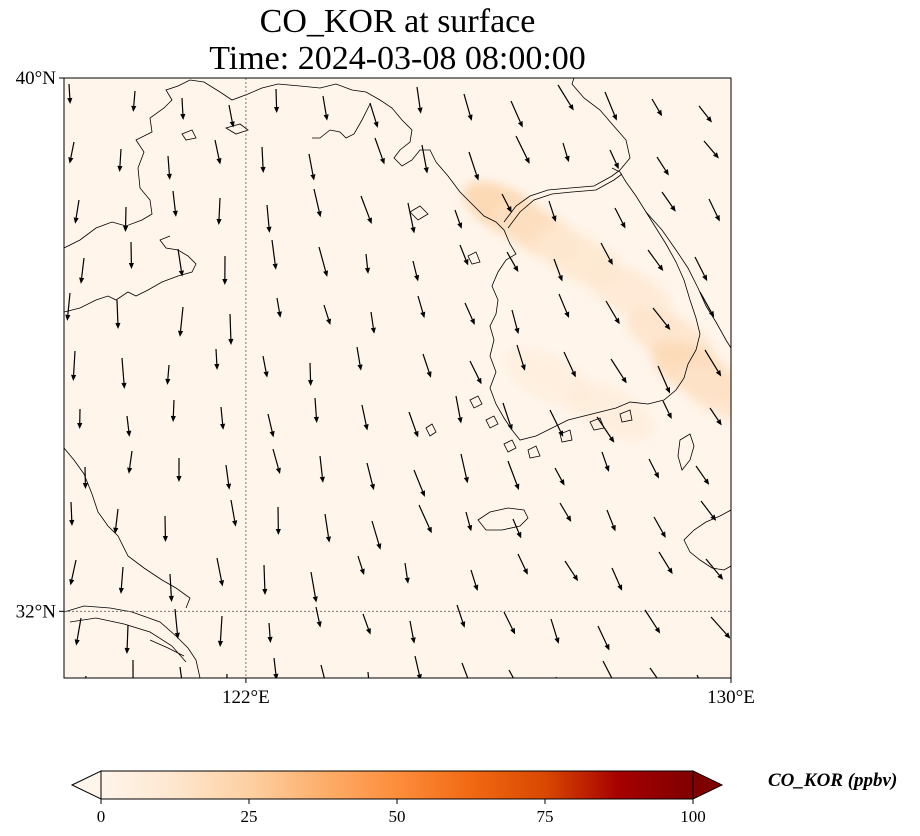  Describe the element at coordinates (397, 816) in the screenshot. I see `colorbar-tick-label-50: 50` at that location.